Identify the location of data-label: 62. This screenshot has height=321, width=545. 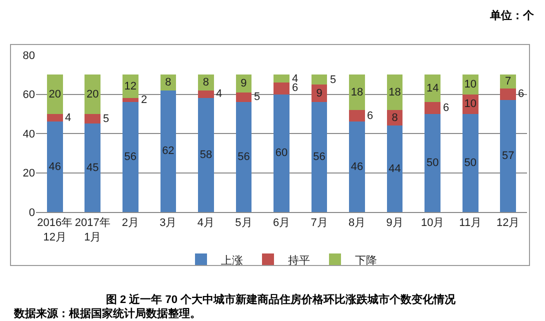
(168, 151).